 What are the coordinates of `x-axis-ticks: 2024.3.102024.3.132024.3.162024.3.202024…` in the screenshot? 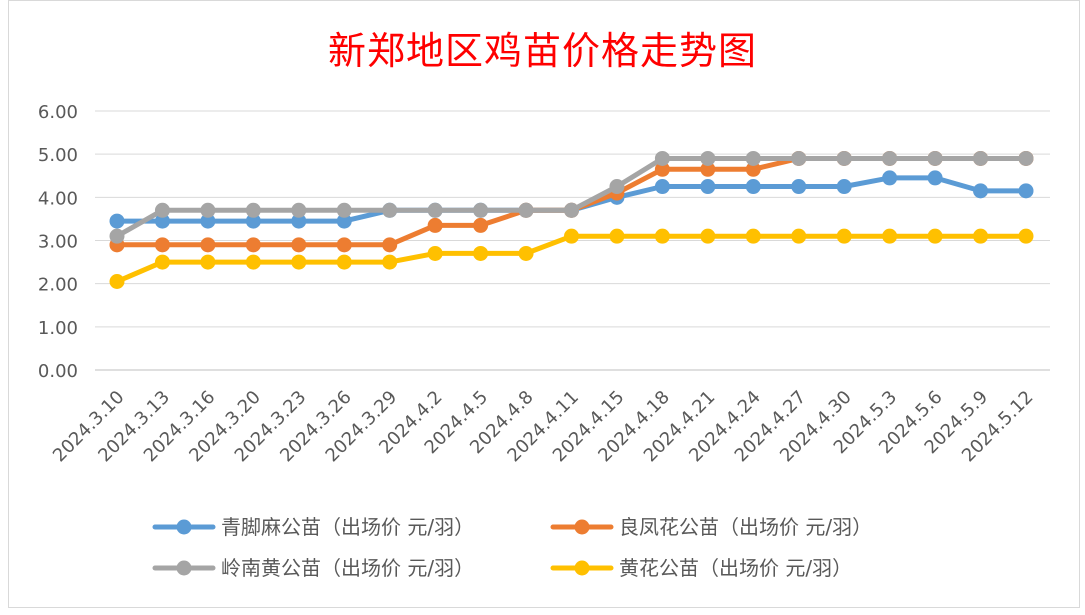 It's located at (543, 427).